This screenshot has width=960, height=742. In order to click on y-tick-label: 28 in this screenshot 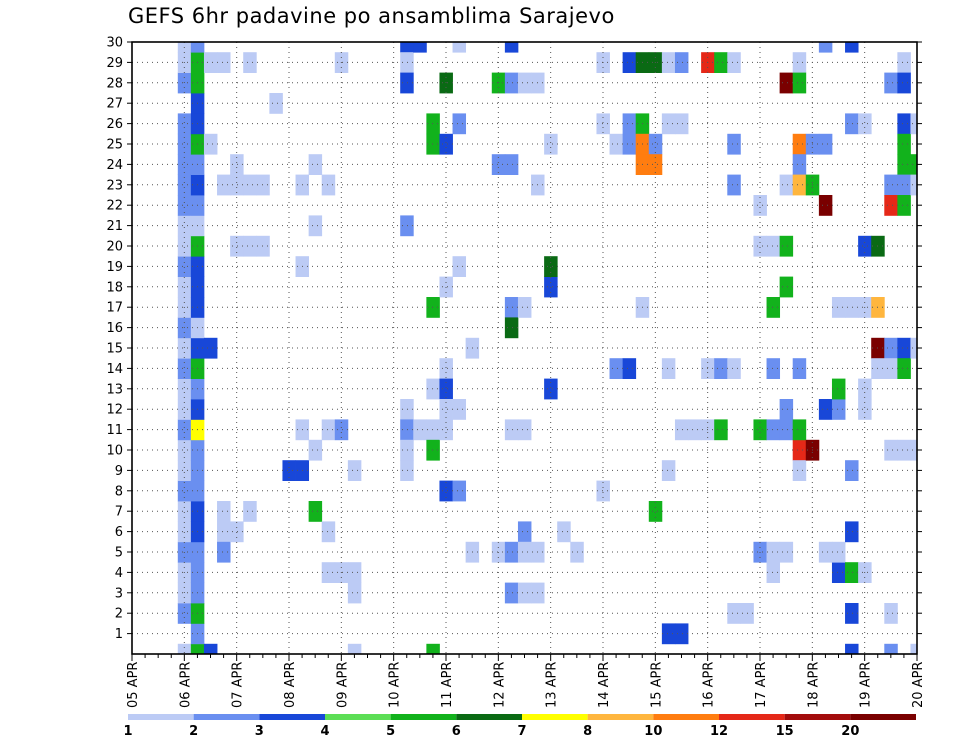, I will do `click(114, 83)`.